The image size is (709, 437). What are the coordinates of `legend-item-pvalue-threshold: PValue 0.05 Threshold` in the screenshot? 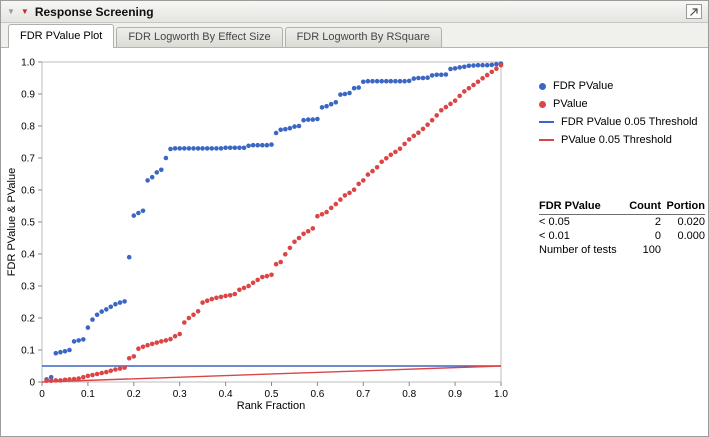 It's located at (623, 140).